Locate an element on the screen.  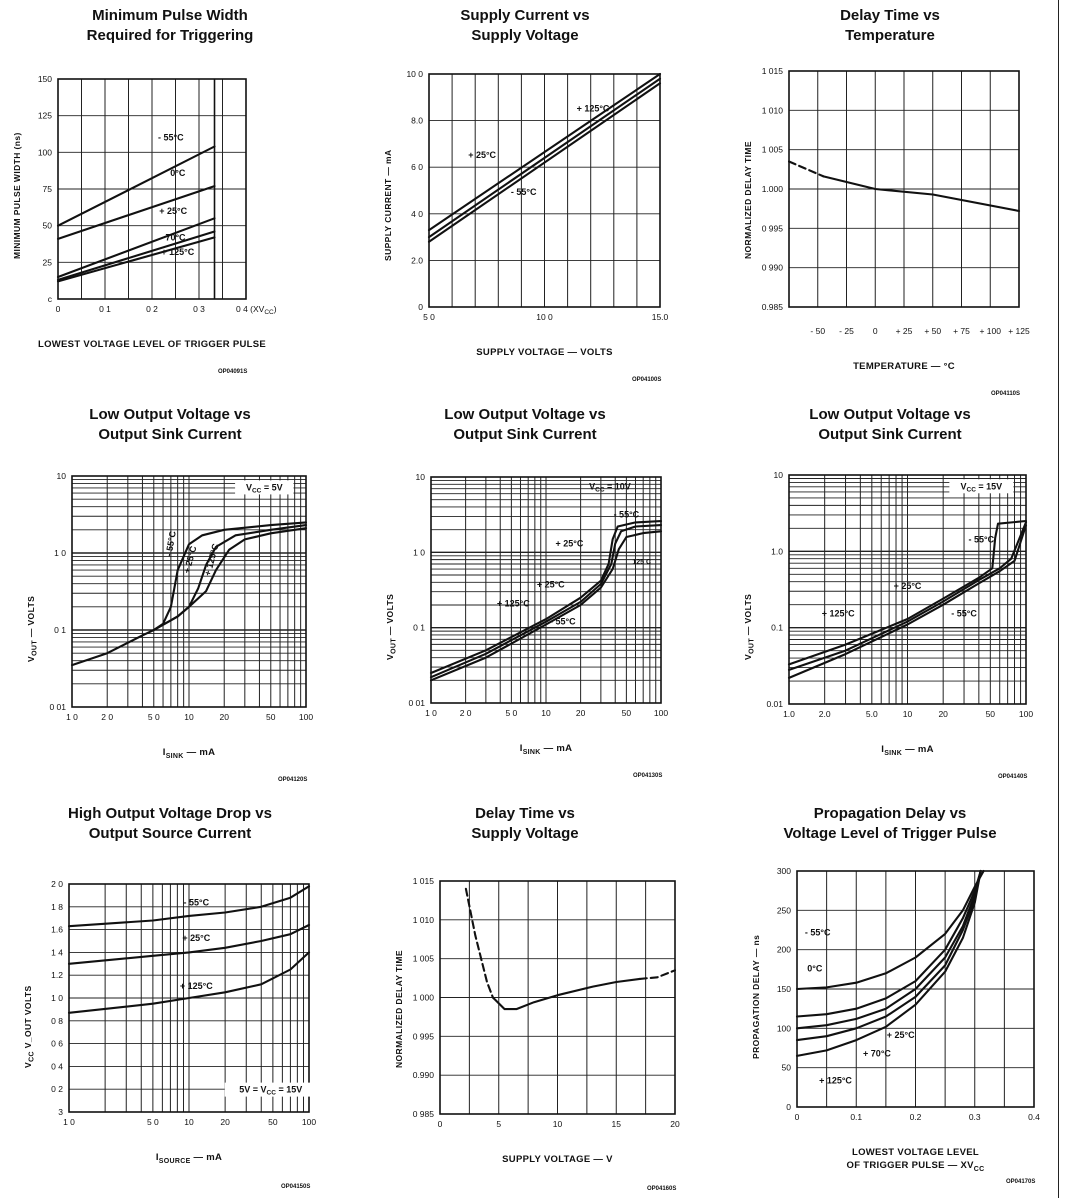
y-tick-label: 1 0 is located at coordinates (57, 998).